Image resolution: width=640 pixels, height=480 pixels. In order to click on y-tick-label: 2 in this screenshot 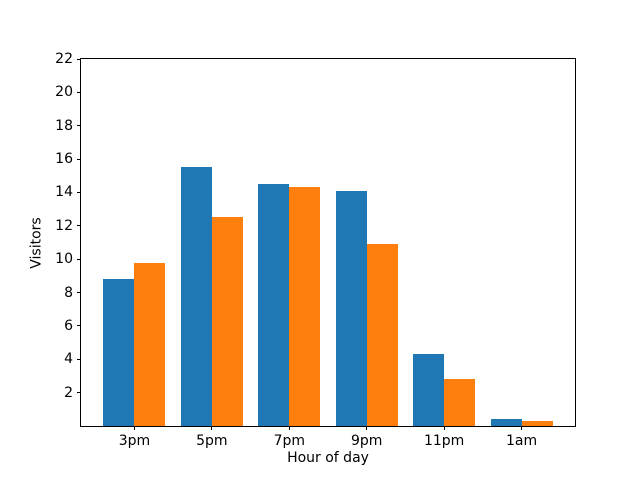, I will do `click(68, 392)`.